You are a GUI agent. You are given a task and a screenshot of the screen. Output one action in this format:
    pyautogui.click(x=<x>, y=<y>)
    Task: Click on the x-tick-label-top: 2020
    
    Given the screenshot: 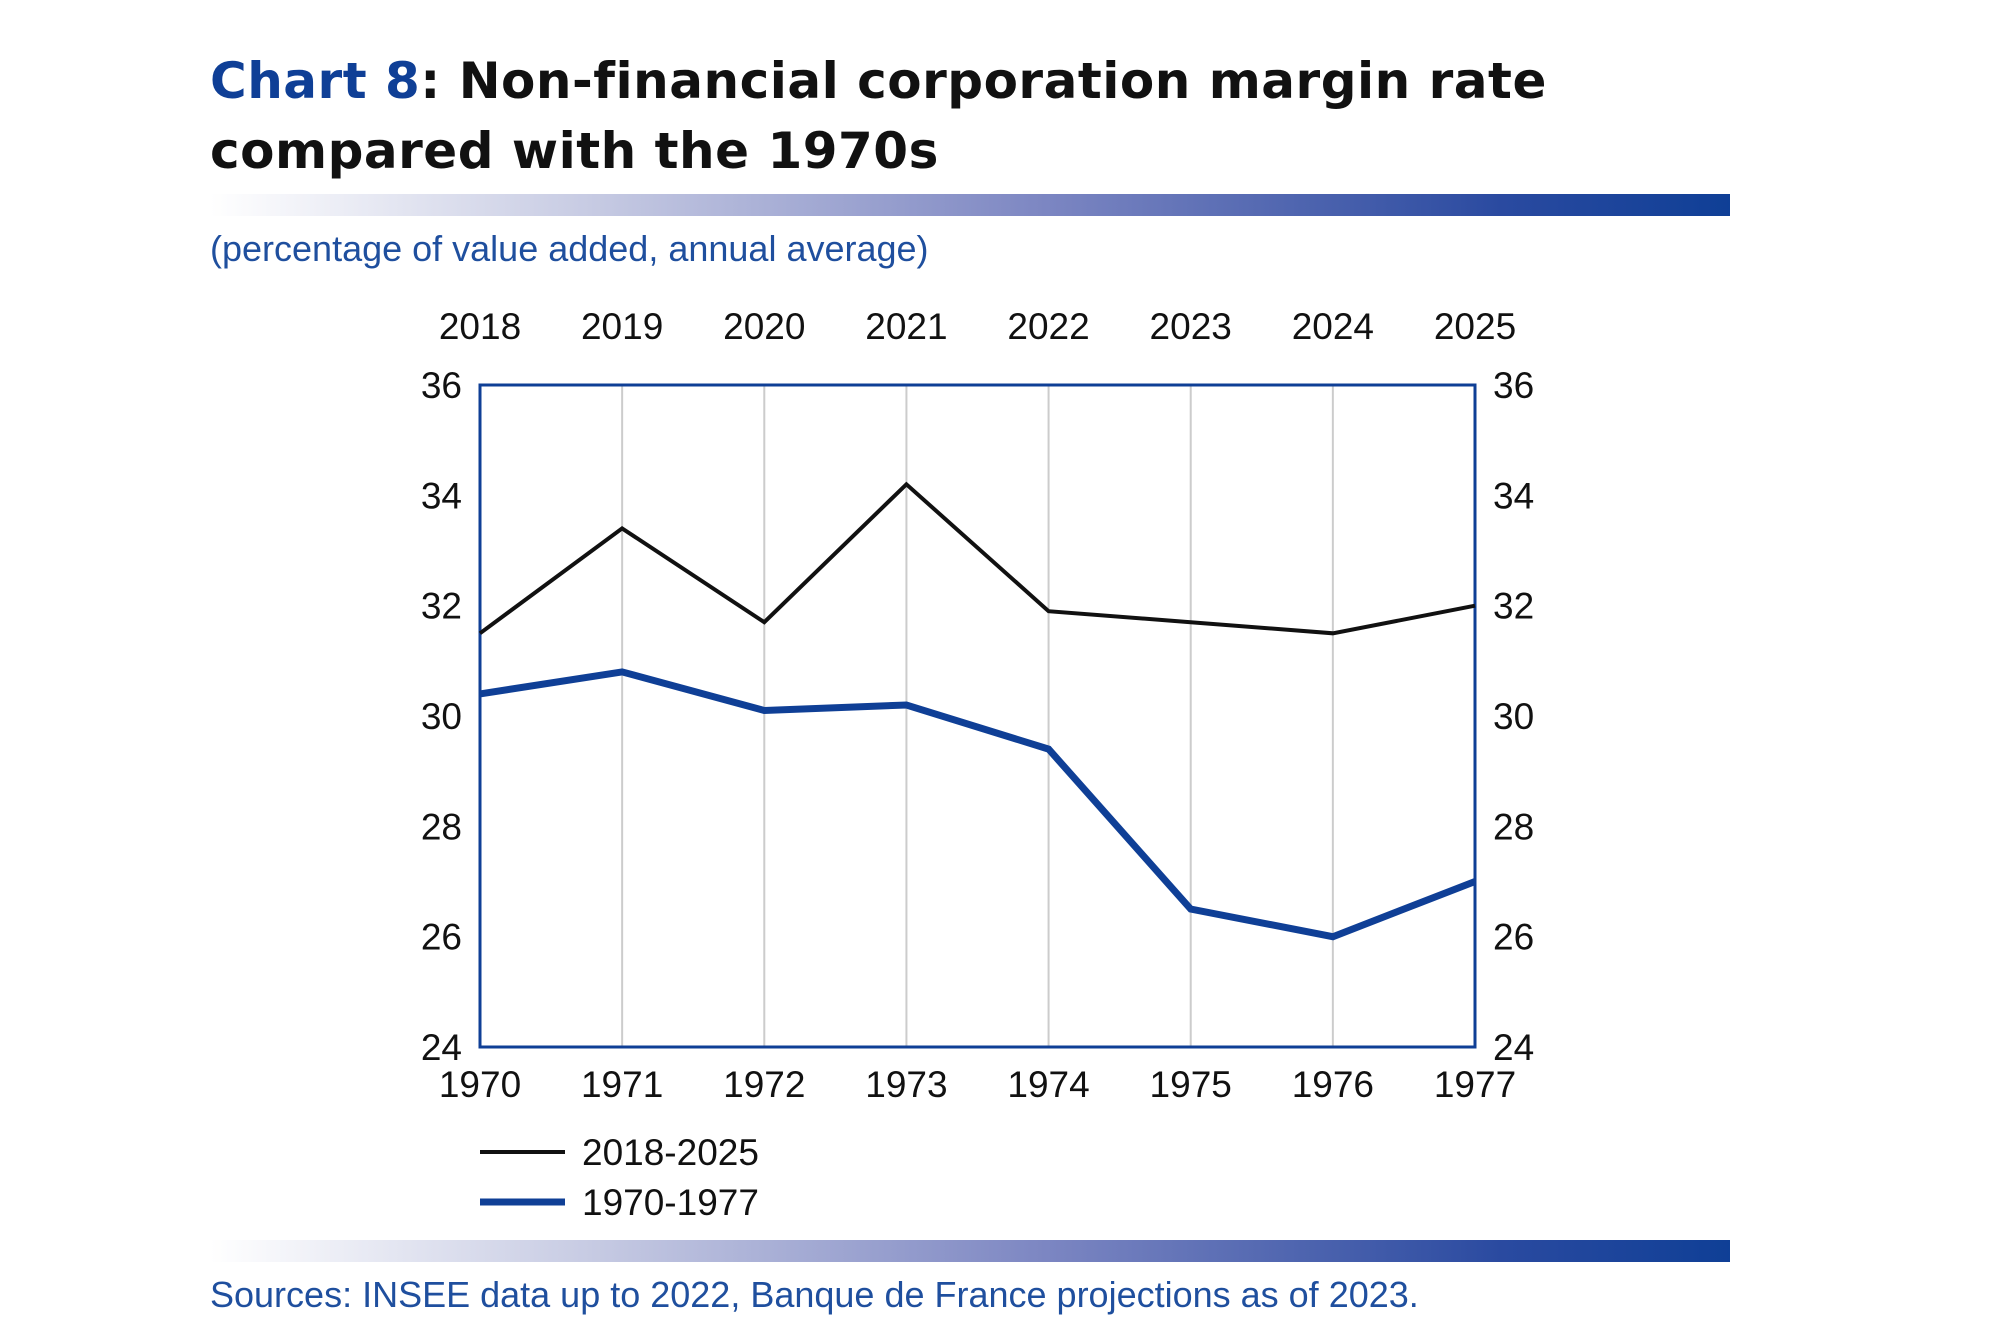 What is the action you would take?
    pyautogui.click(x=764, y=326)
    